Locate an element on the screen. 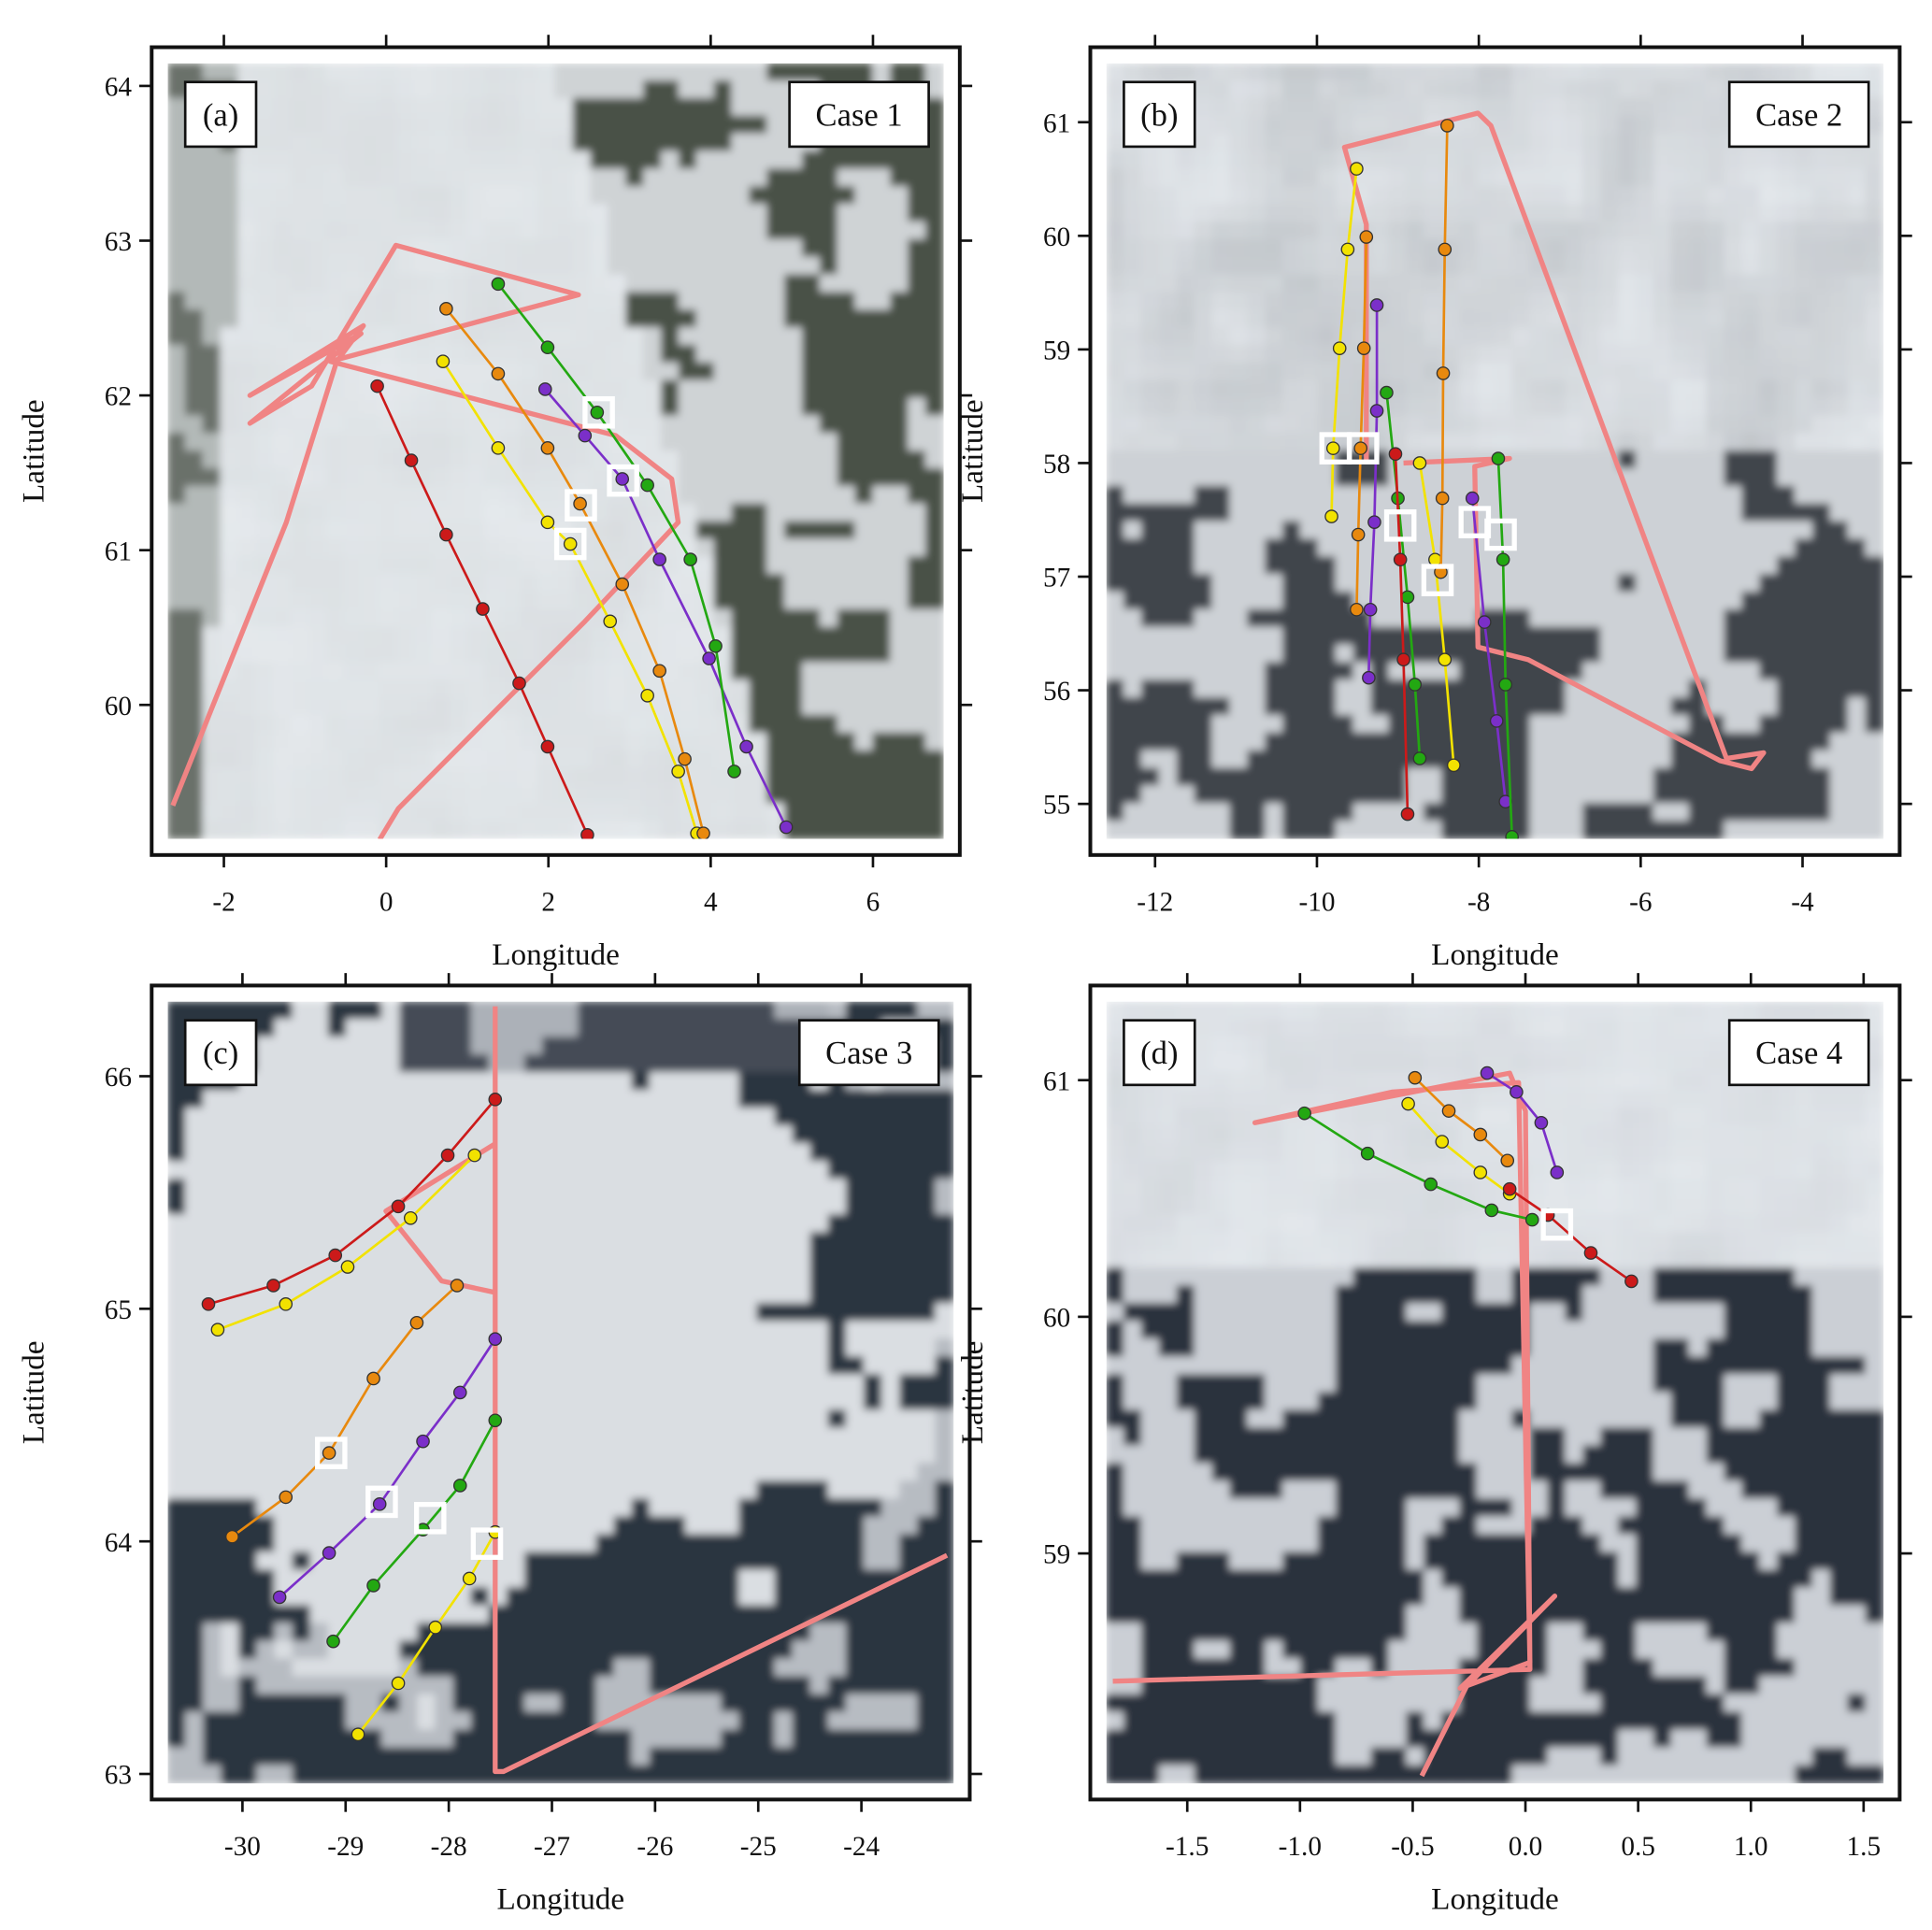 This screenshot has width=1932, height=1930. trajectory is located at coordinates (1402, 634).